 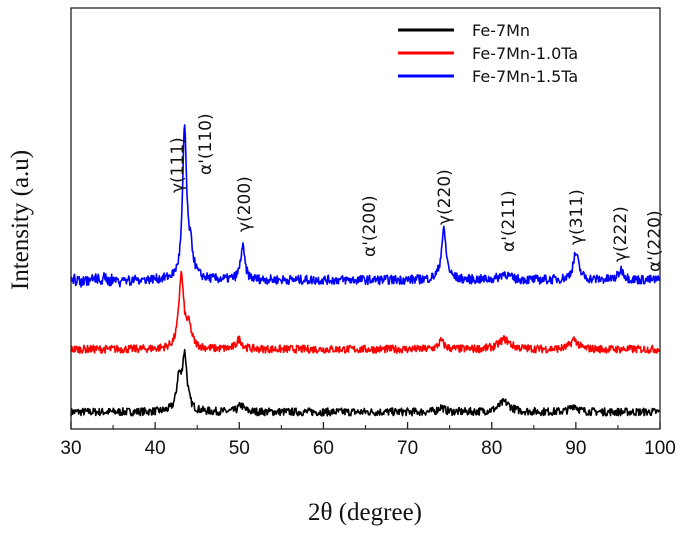 I want to click on x-tick-label-50: 50, so click(x=239, y=448).